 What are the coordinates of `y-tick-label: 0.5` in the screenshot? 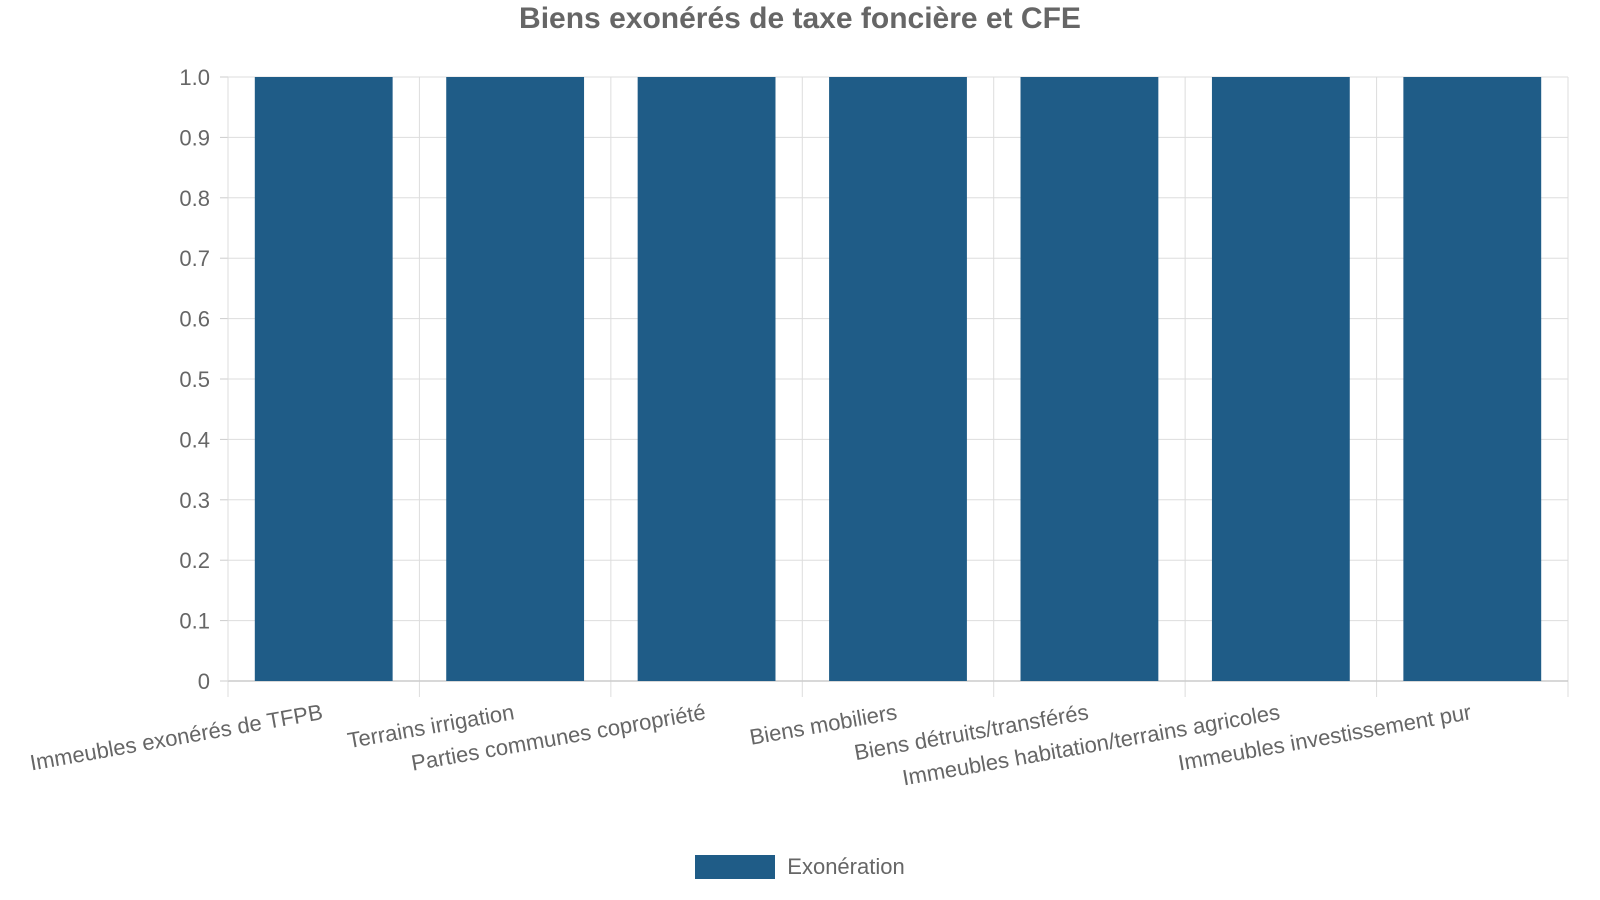 It's located at (194, 379).